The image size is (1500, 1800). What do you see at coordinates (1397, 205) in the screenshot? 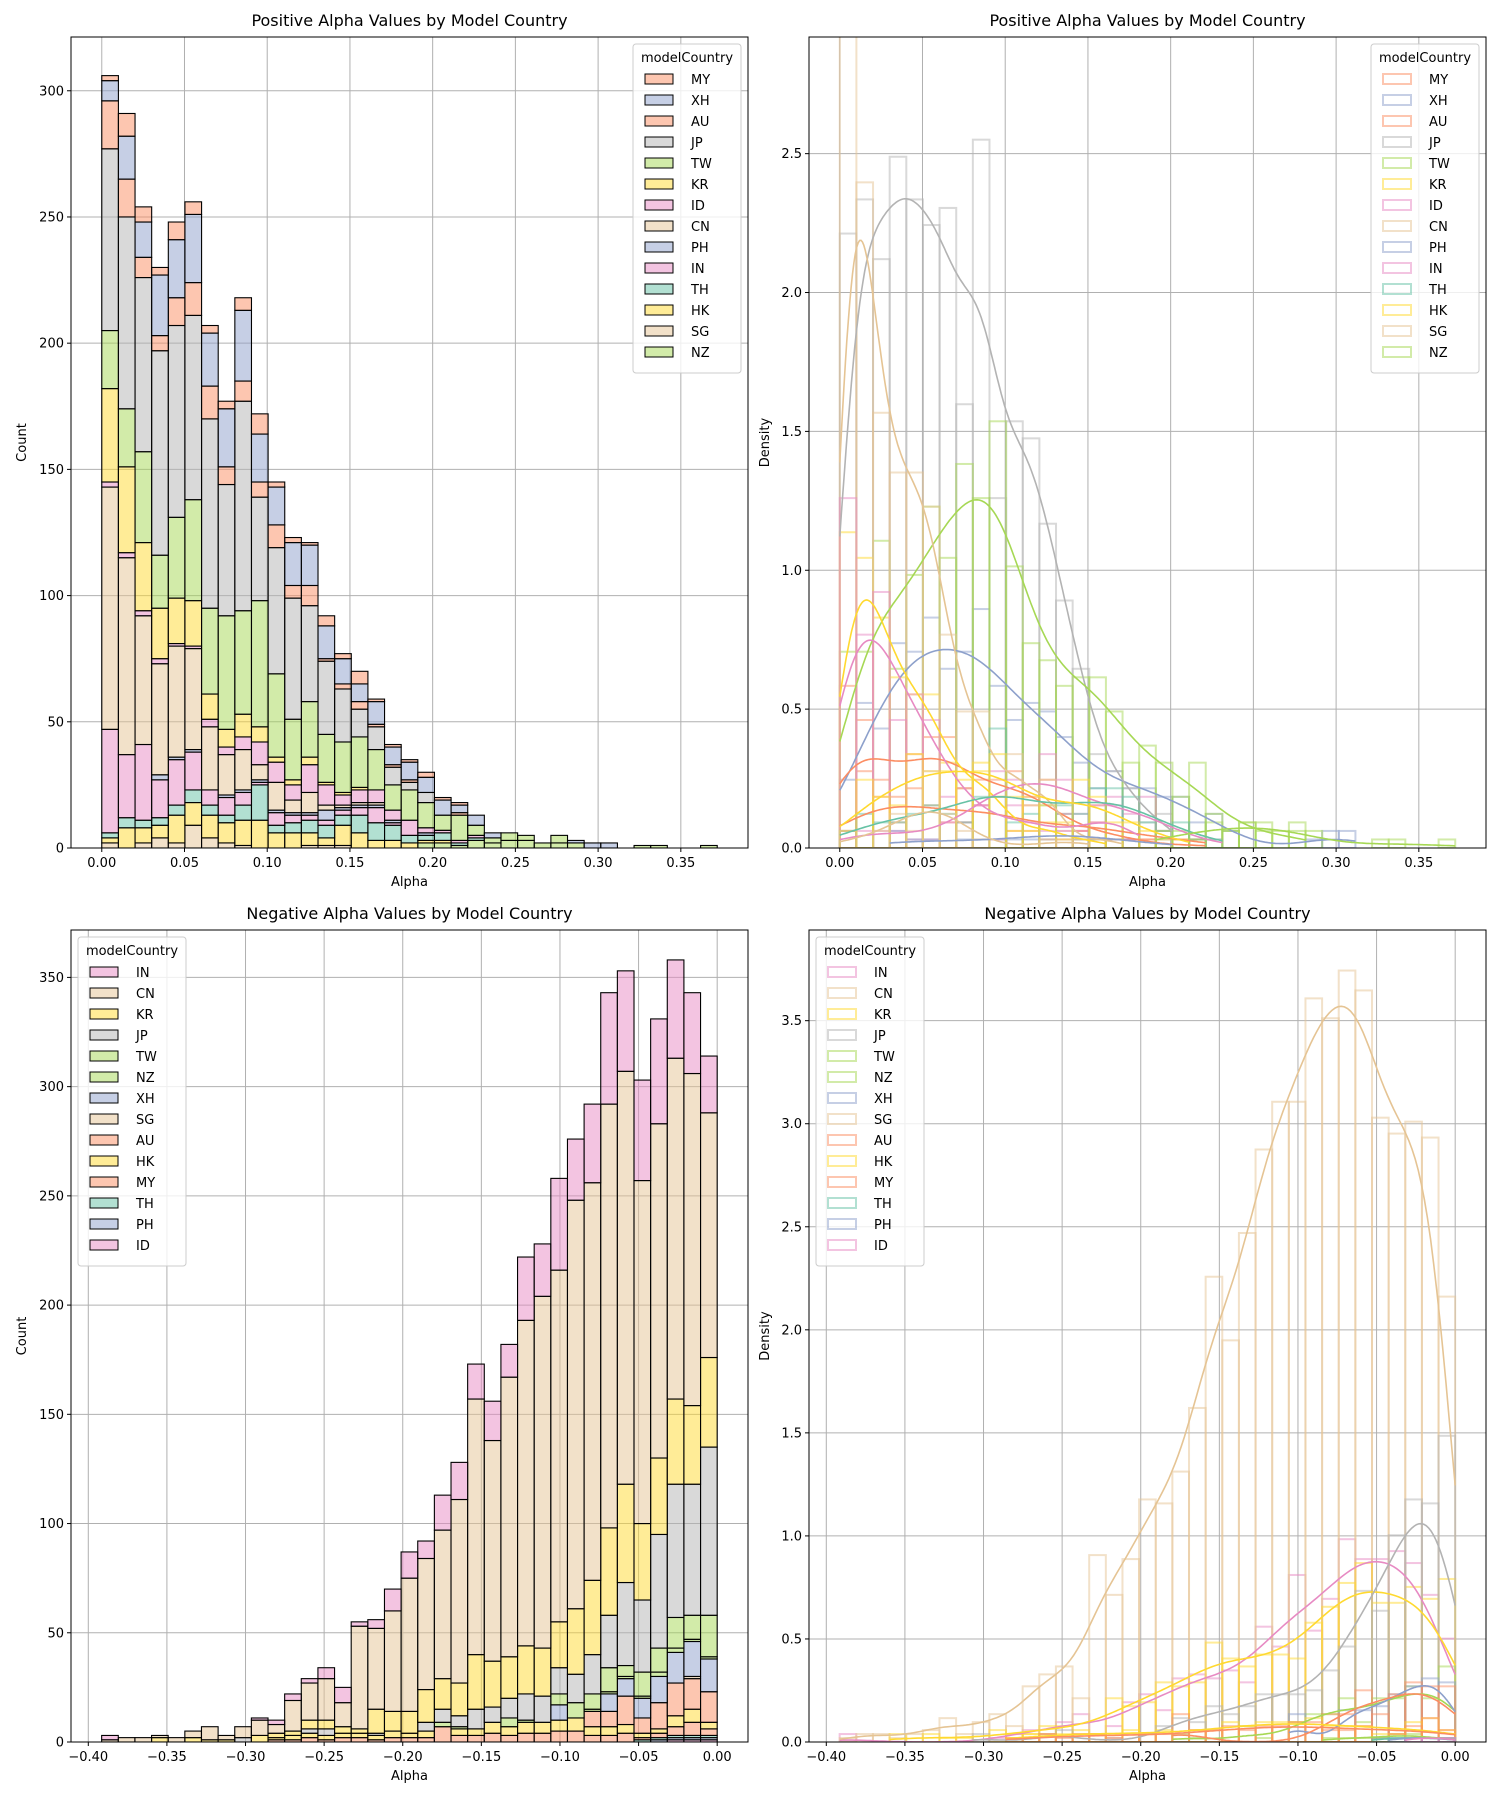
I see `legend-swatch-id` at bounding box center [1397, 205].